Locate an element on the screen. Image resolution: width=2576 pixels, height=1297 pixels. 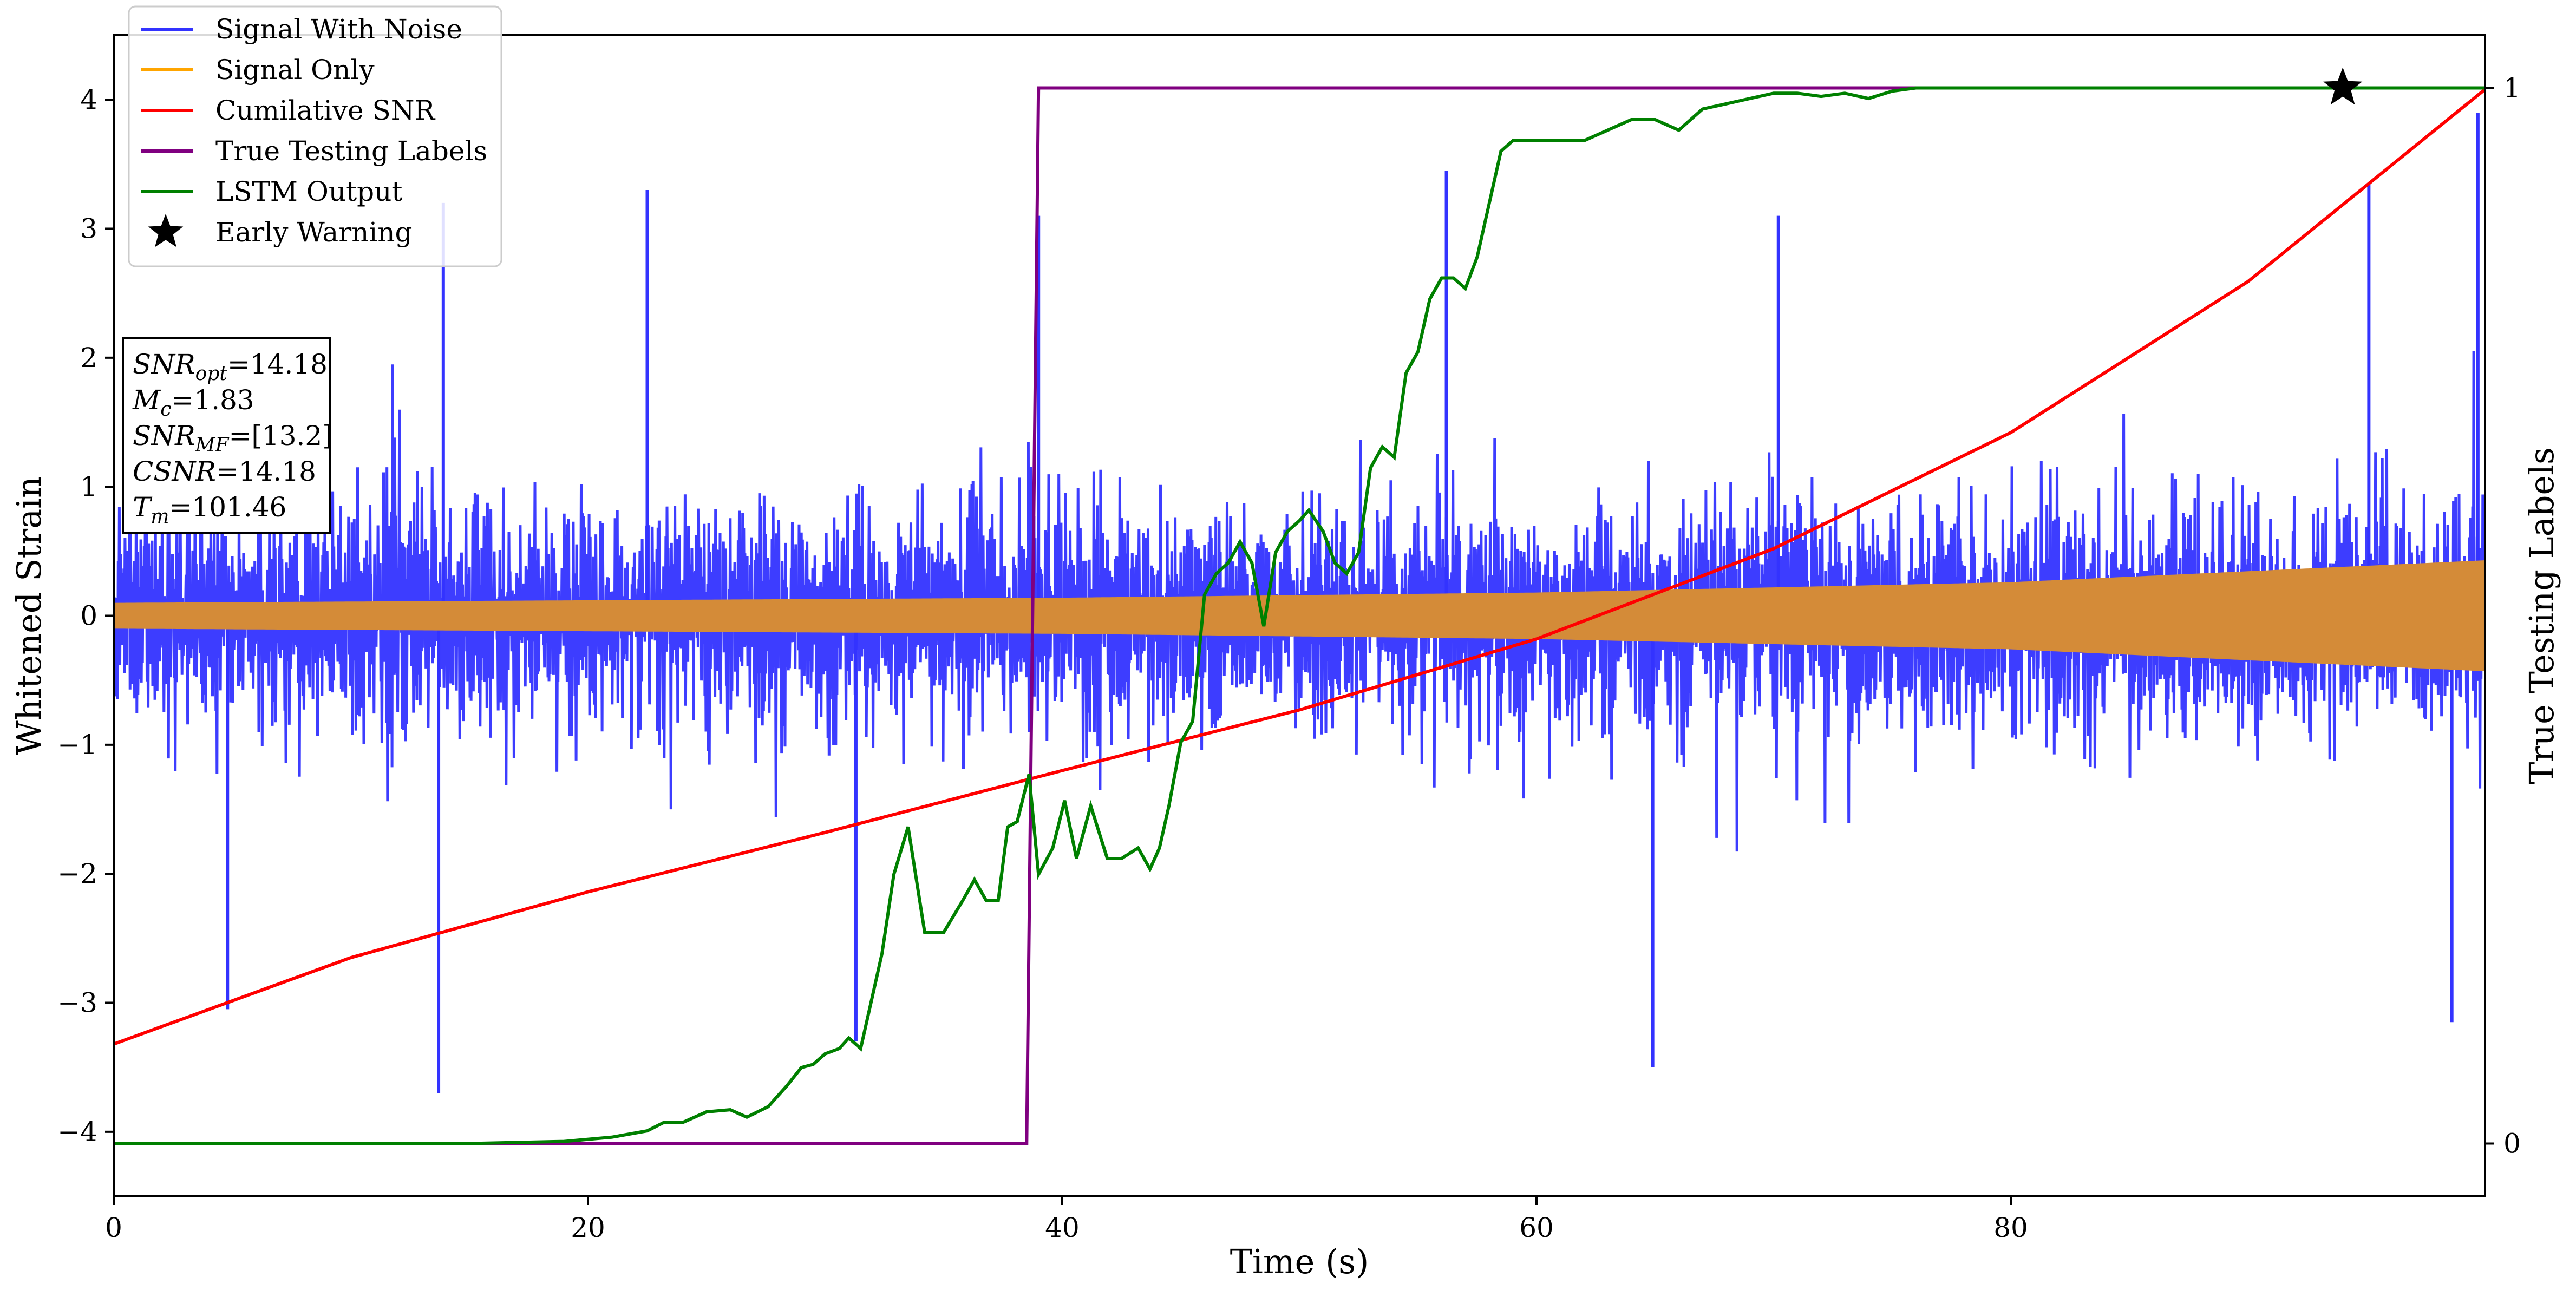
x-tick-label-2: 40 is located at coordinates (1062, 1227).